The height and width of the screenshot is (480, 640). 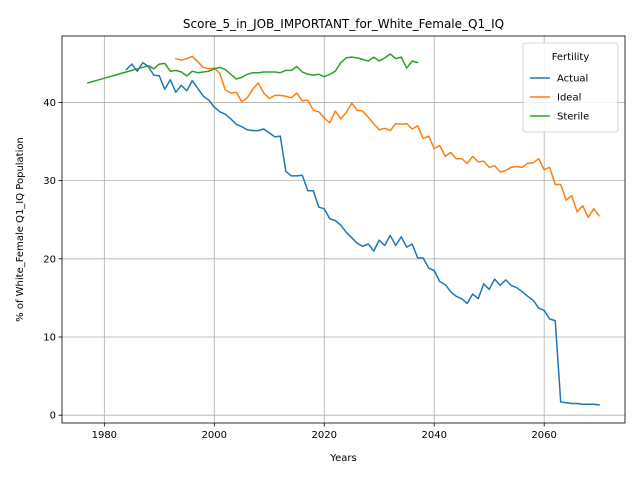 What do you see at coordinates (253, 68) in the screenshot?
I see `series-line-sterile` at bounding box center [253, 68].